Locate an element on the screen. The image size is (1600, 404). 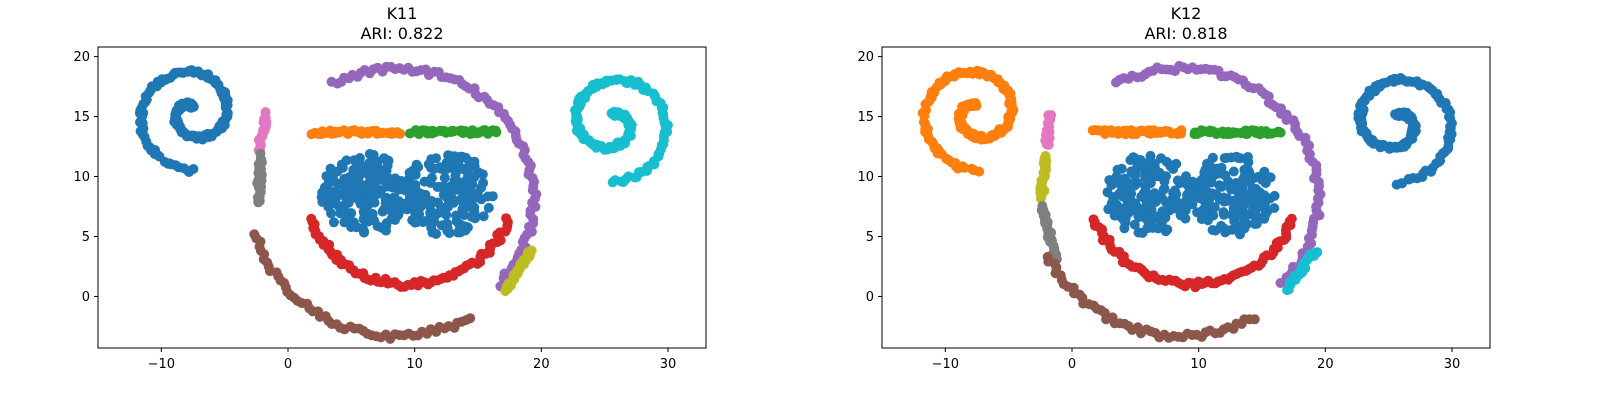
chart-title: K11 is located at coordinates (402, 13).